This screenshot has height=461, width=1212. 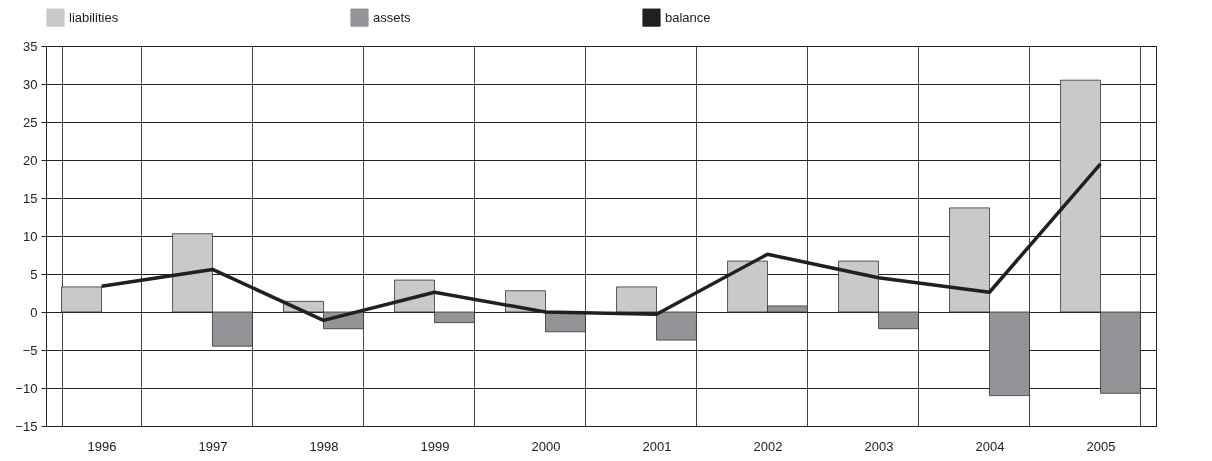 I want to click on x-tick-label: 1999, so click(x=435, y=446).